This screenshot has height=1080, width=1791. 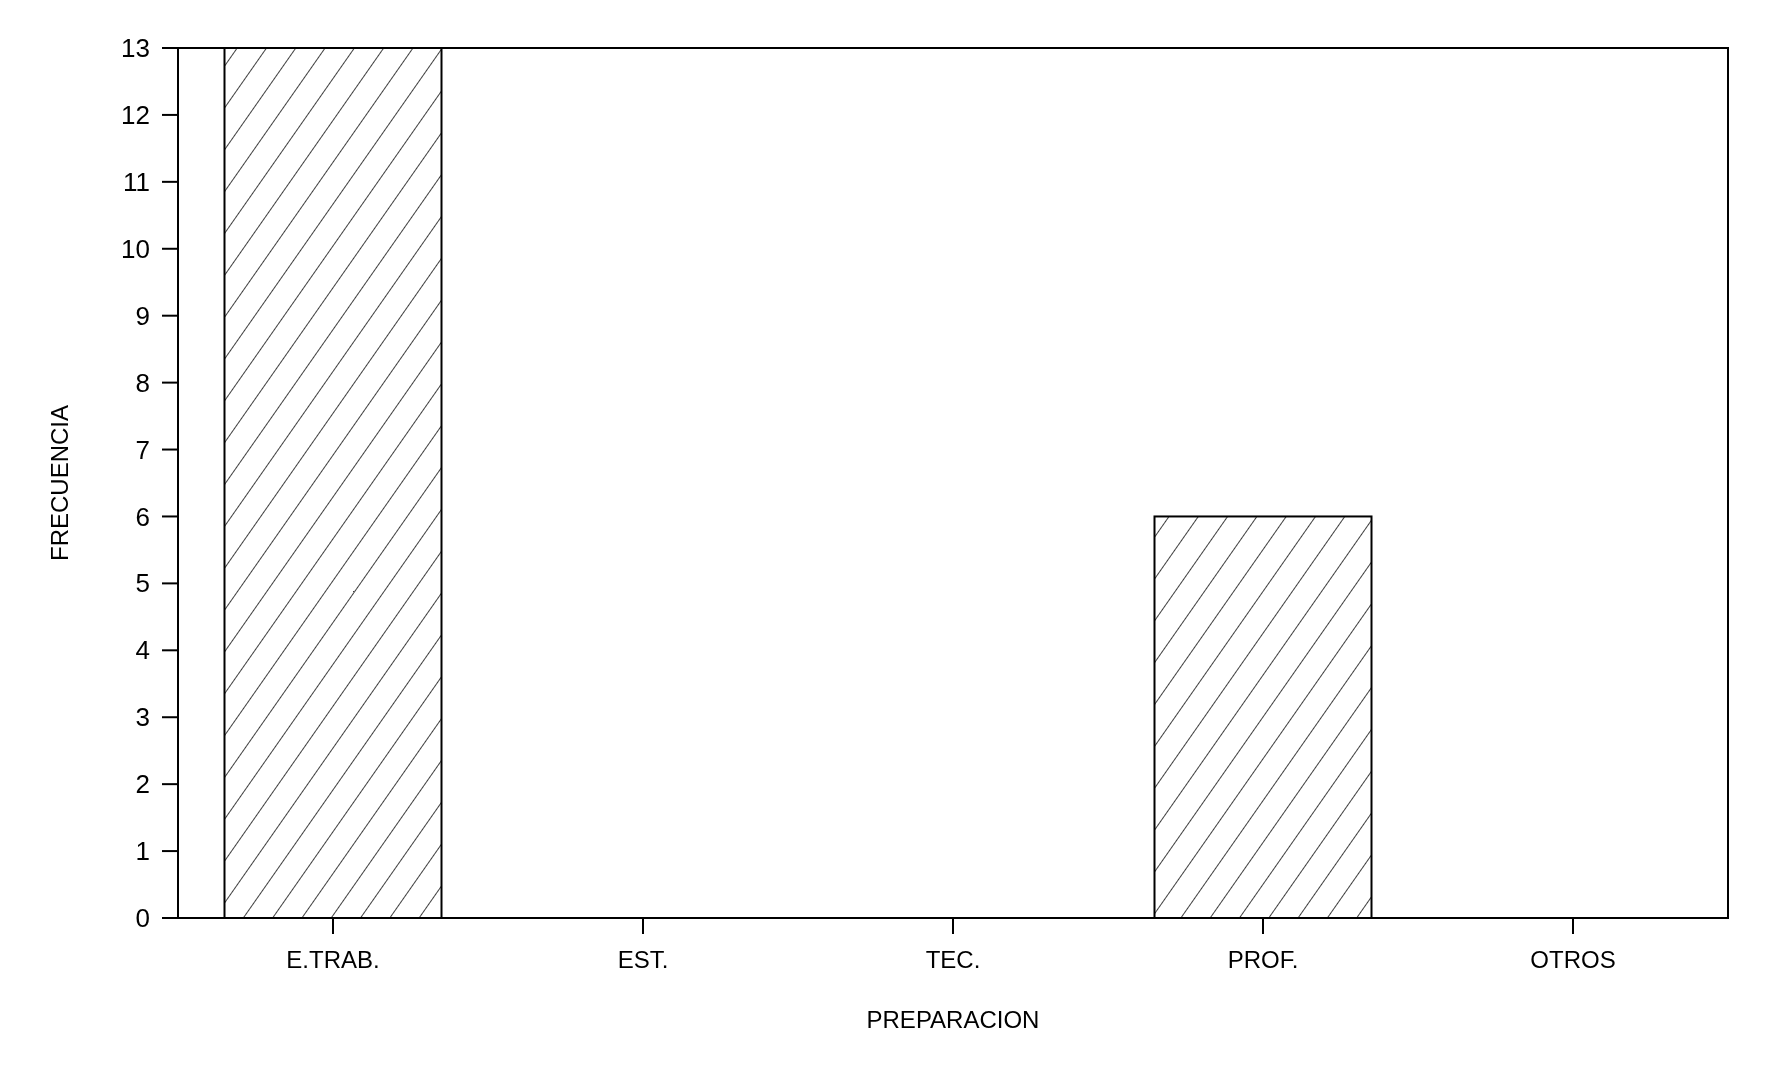 What do you see at coordinates (1263, 959) in the screenshot?
I see `x-tick-label: PROF.` at bounding box center [1263, 959].